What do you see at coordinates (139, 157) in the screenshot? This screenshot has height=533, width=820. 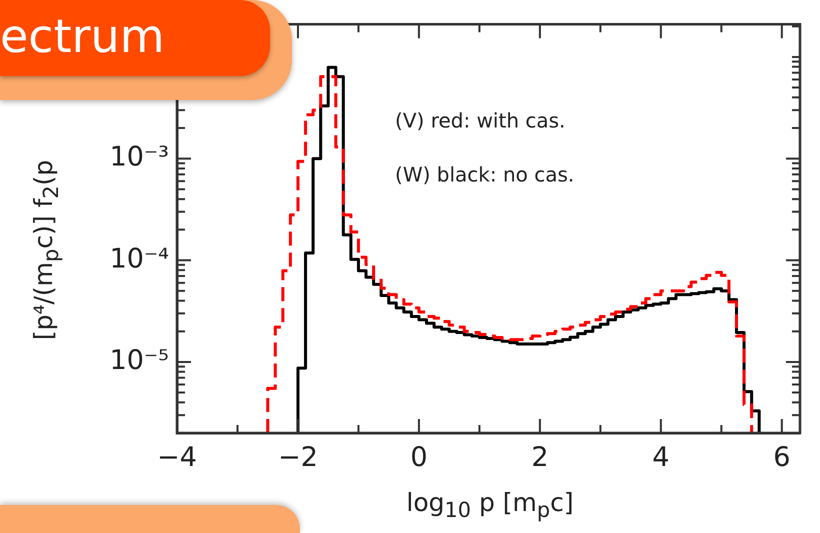 I see `y-tick-label: 10⁻³` at bounding box center [139, 157].